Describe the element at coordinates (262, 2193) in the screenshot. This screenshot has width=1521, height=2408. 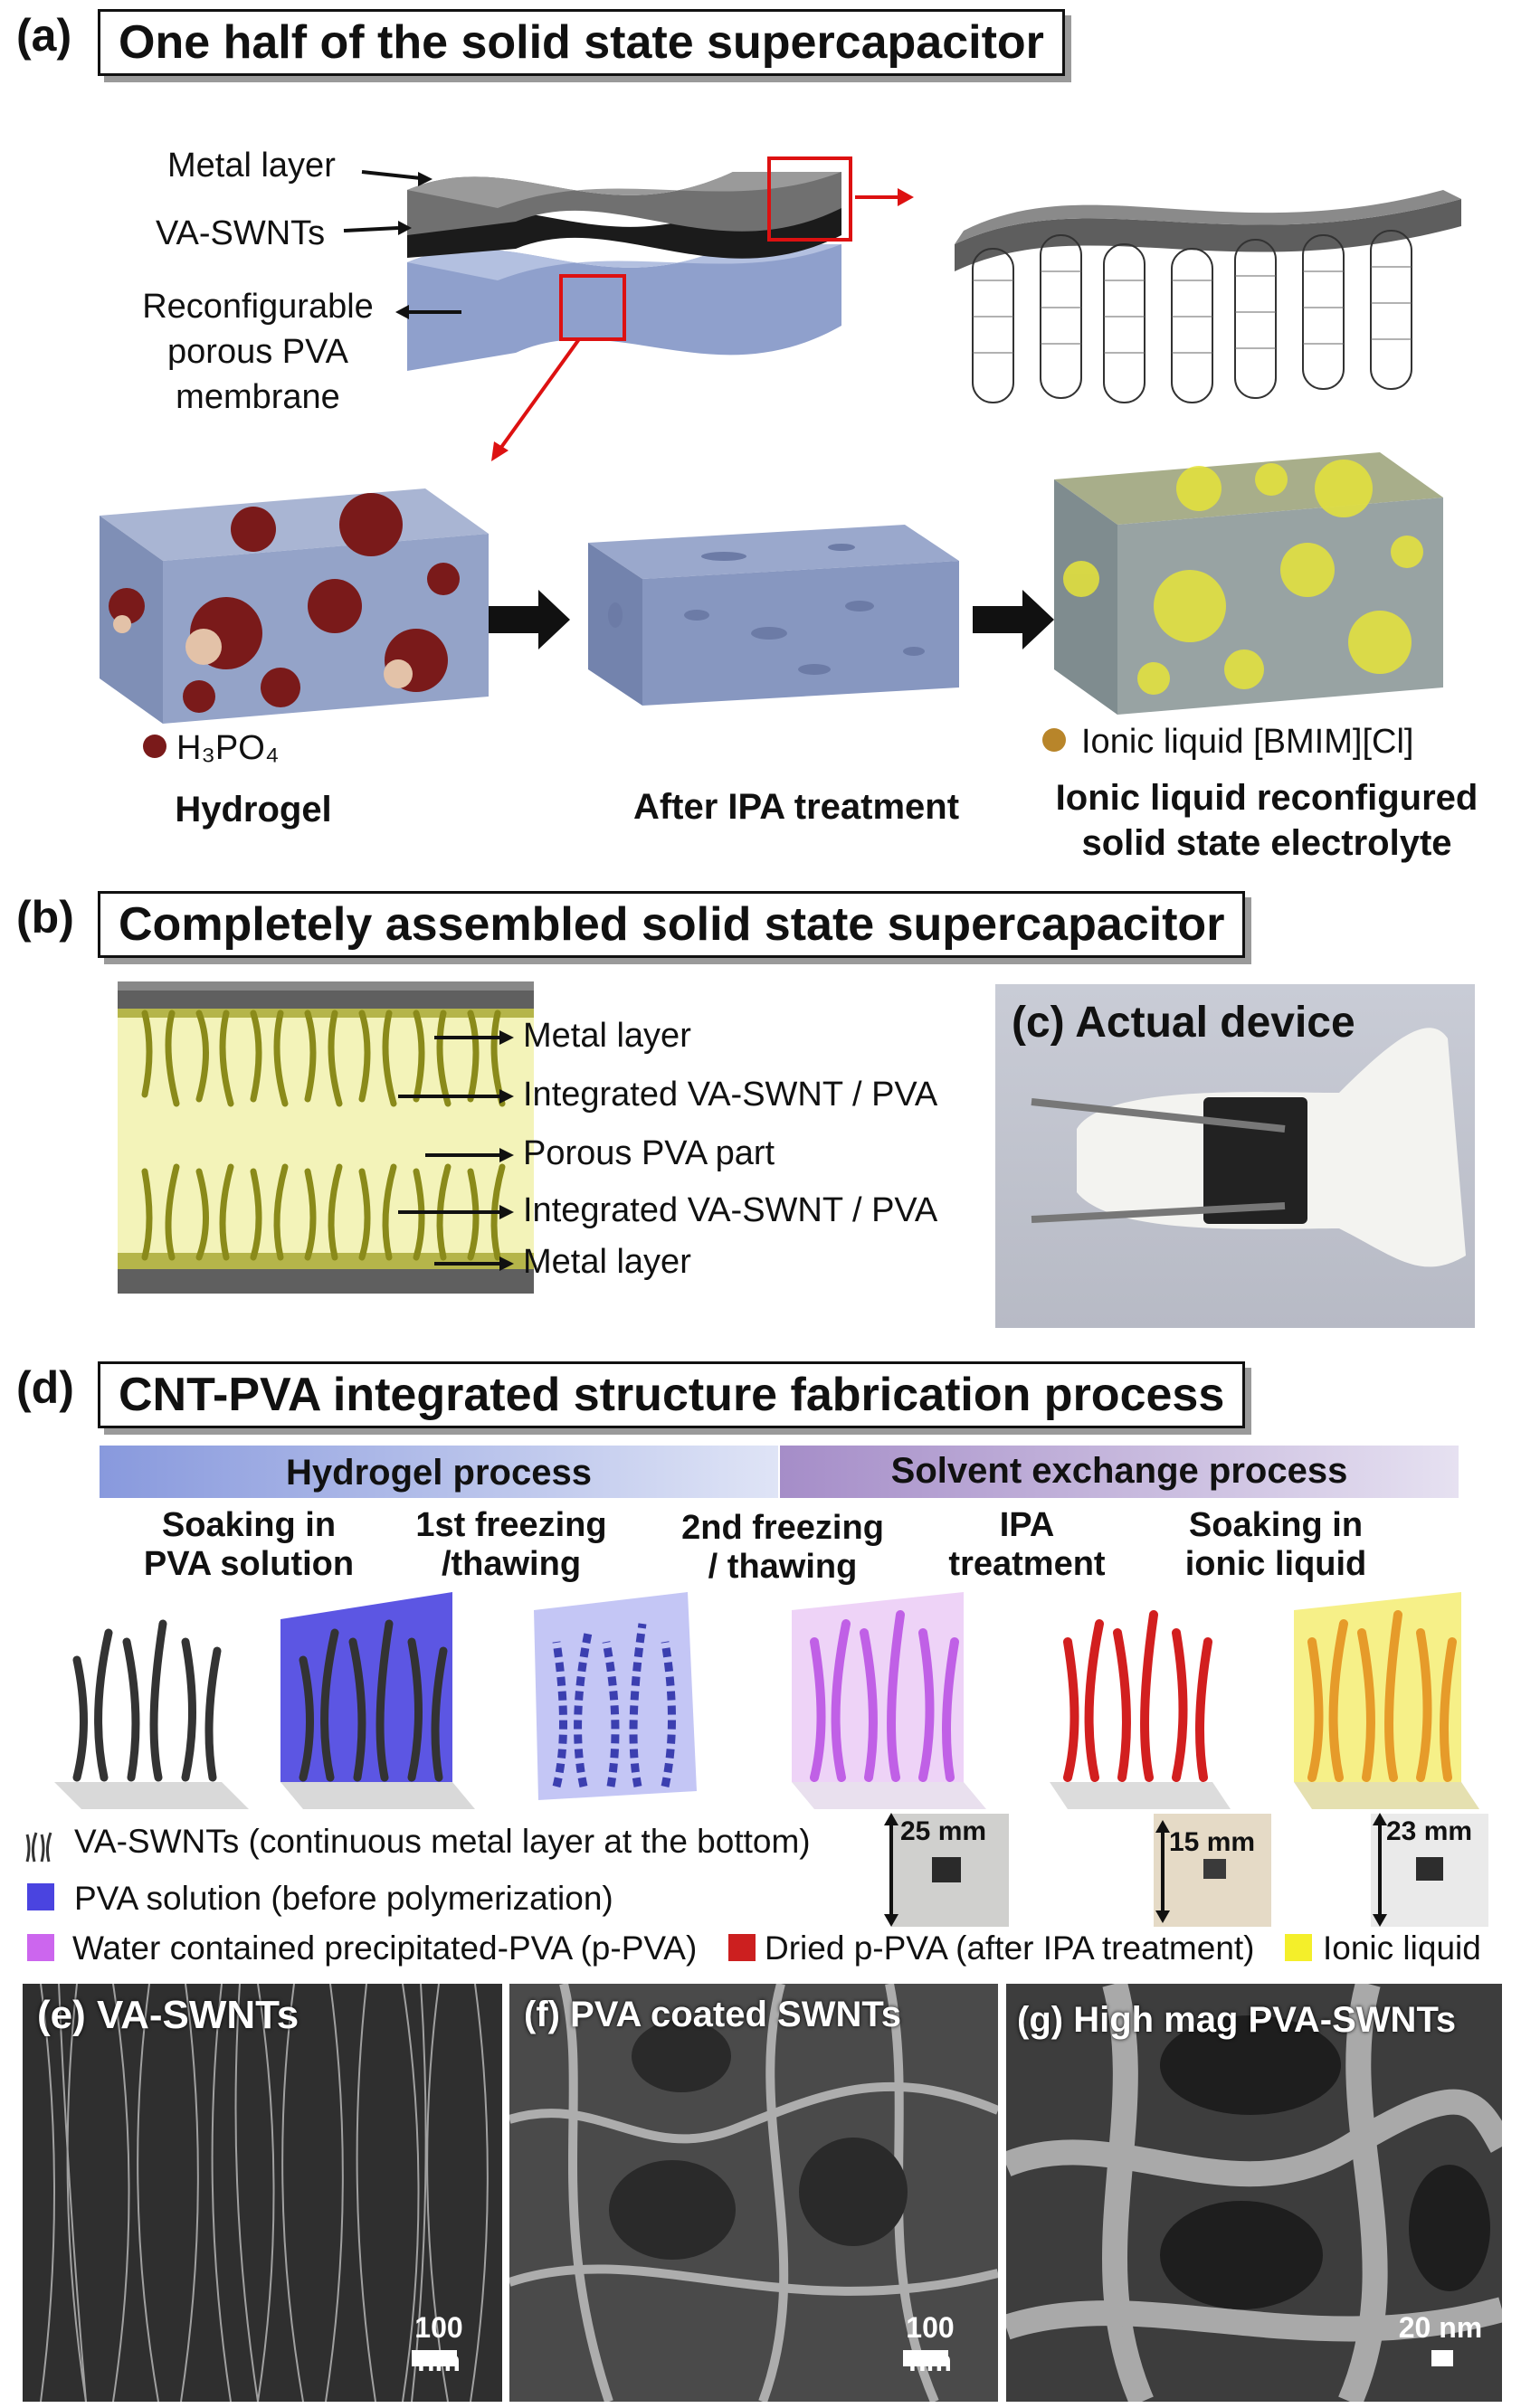
I see `sem-panel-e: (e) VA-SWNTs 100 nm` at that location.